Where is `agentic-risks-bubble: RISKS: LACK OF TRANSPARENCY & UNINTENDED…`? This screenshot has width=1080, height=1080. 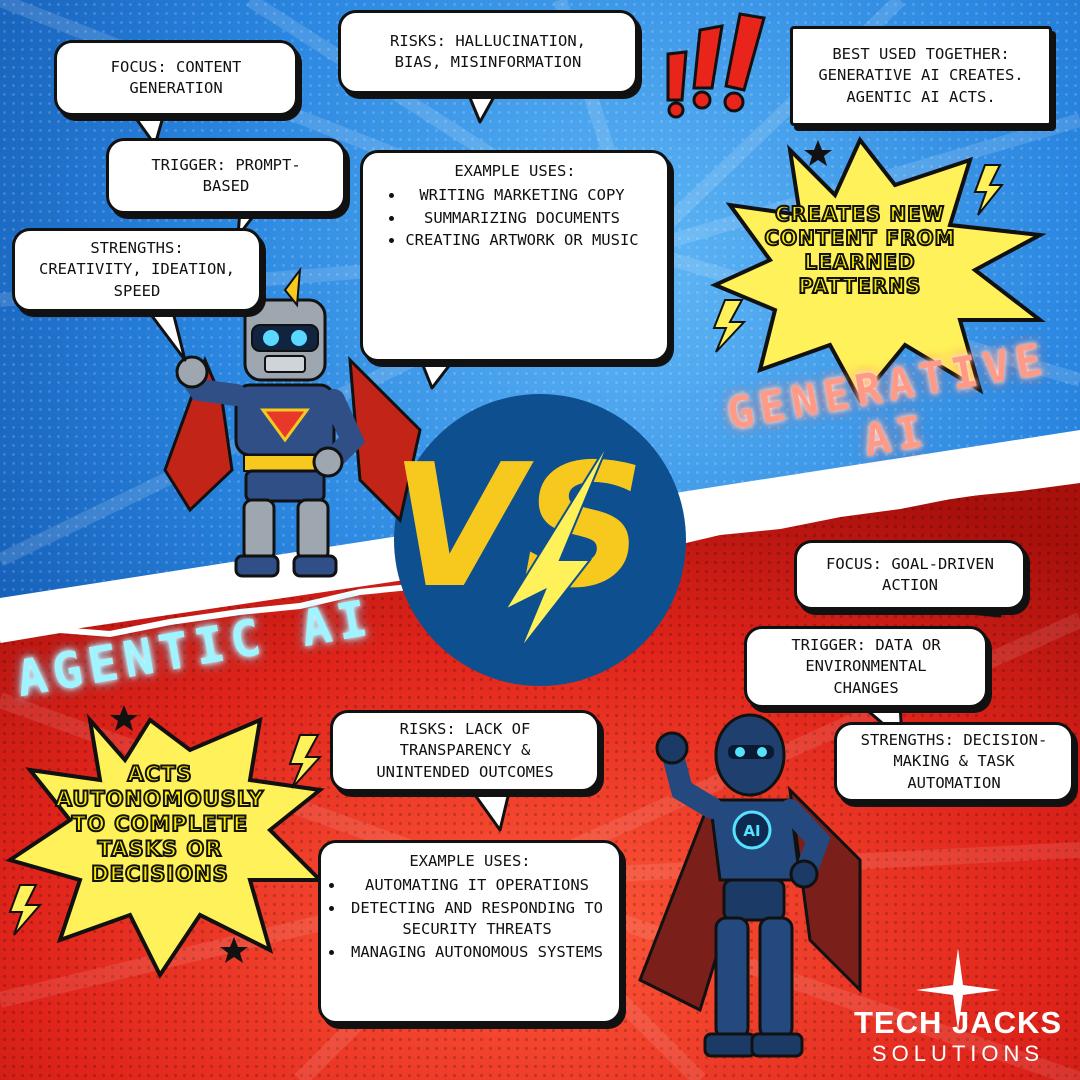
agentic-risks-bubble: RISKS: LACK OF TRANSPARENCY & UNINTENDED… is located at coordinates (465, 751).